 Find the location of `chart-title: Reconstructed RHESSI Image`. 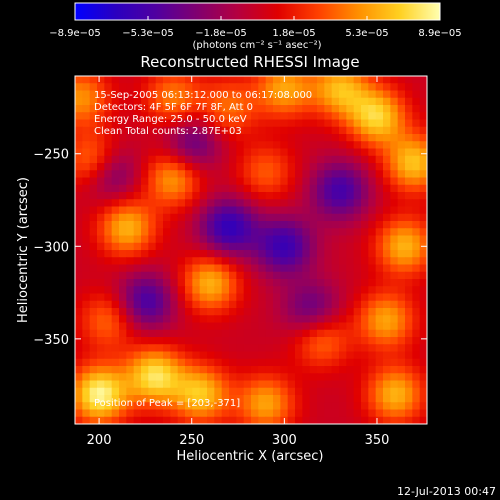

chart-title: Reconstructed RHESSI Image is located at coordinates (249, 62).